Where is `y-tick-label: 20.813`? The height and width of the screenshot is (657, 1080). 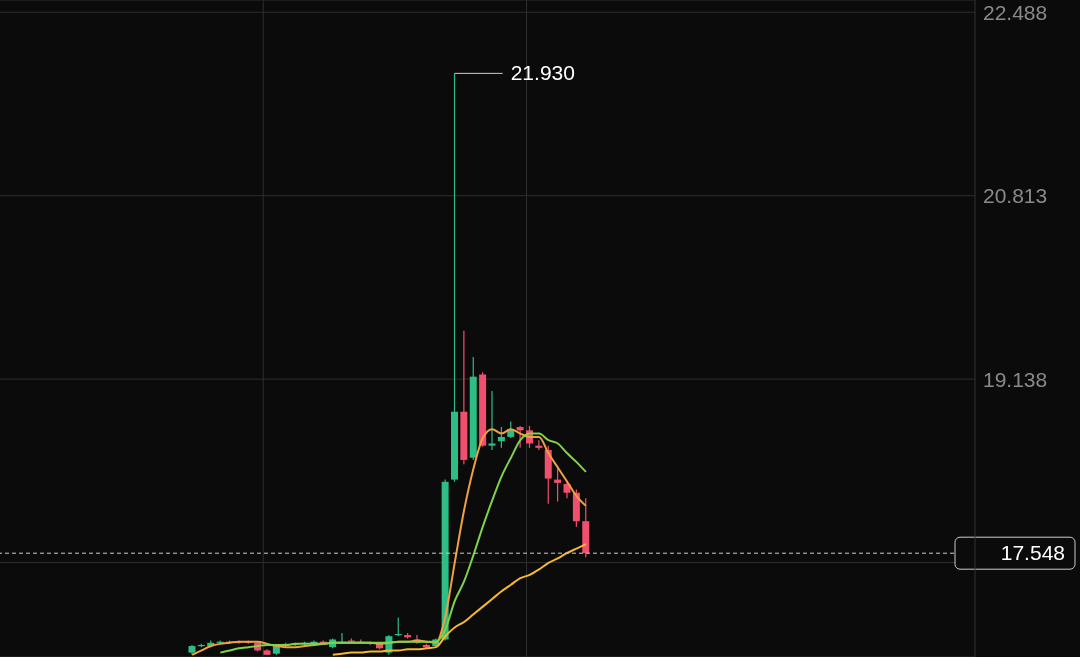 y-tick-label: 20.813 is located at coordinates (1015, 196).